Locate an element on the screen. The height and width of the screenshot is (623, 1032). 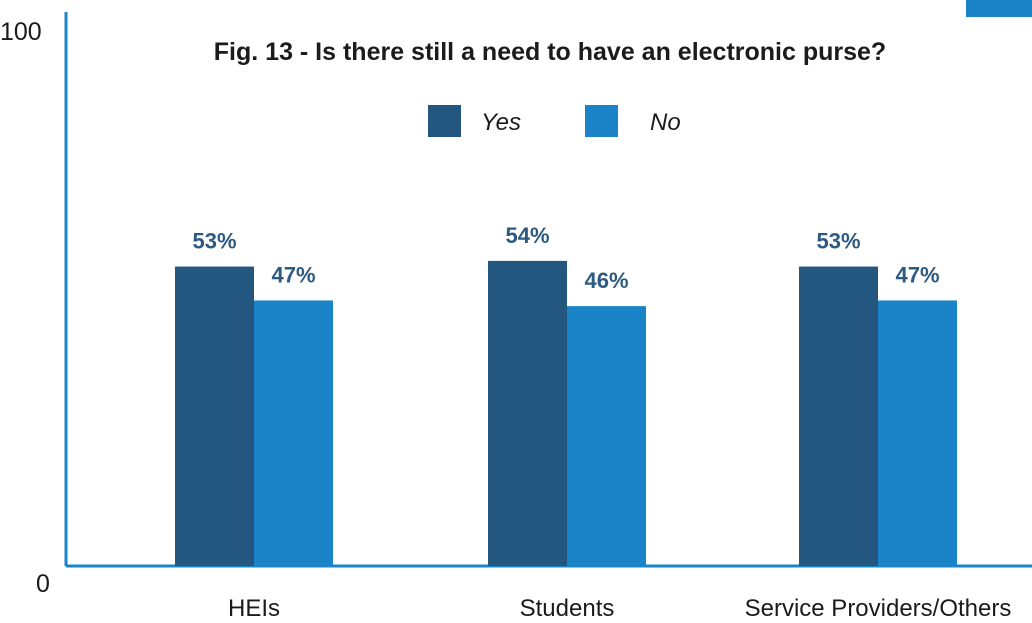
data-label-no-1: 47% is located at coordinates (293, 274).